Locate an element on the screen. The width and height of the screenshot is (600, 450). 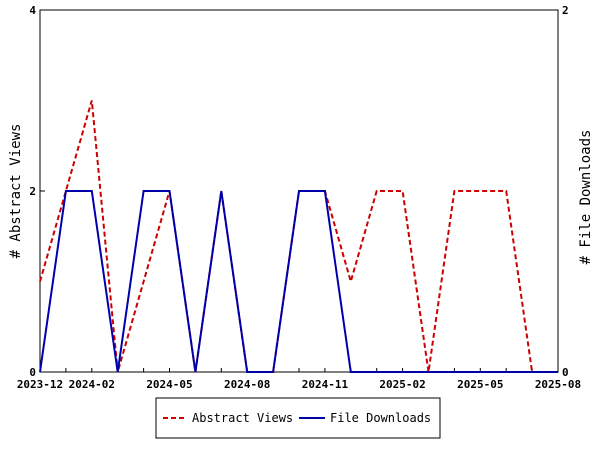
legend-label-file-downloads: File Downloads is located at coordinates (380, 418).